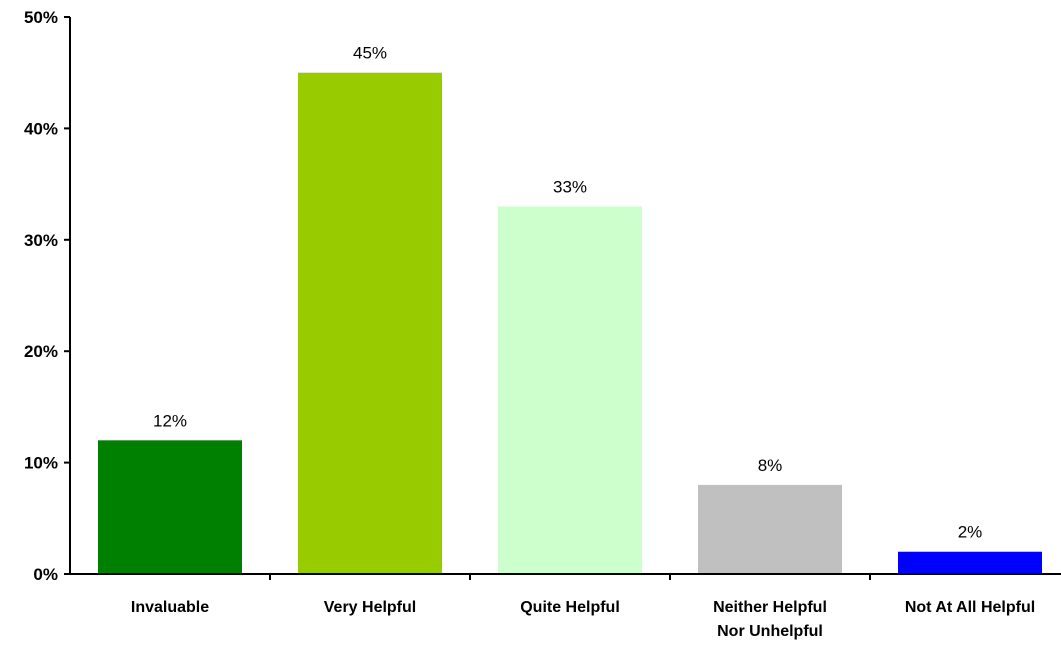 Image resolution: width=1061 pixels, height=647 pixels. Describe the element at coordinates (570, 186) in the screenshot. I see `data-label-2: 33%` at that location.